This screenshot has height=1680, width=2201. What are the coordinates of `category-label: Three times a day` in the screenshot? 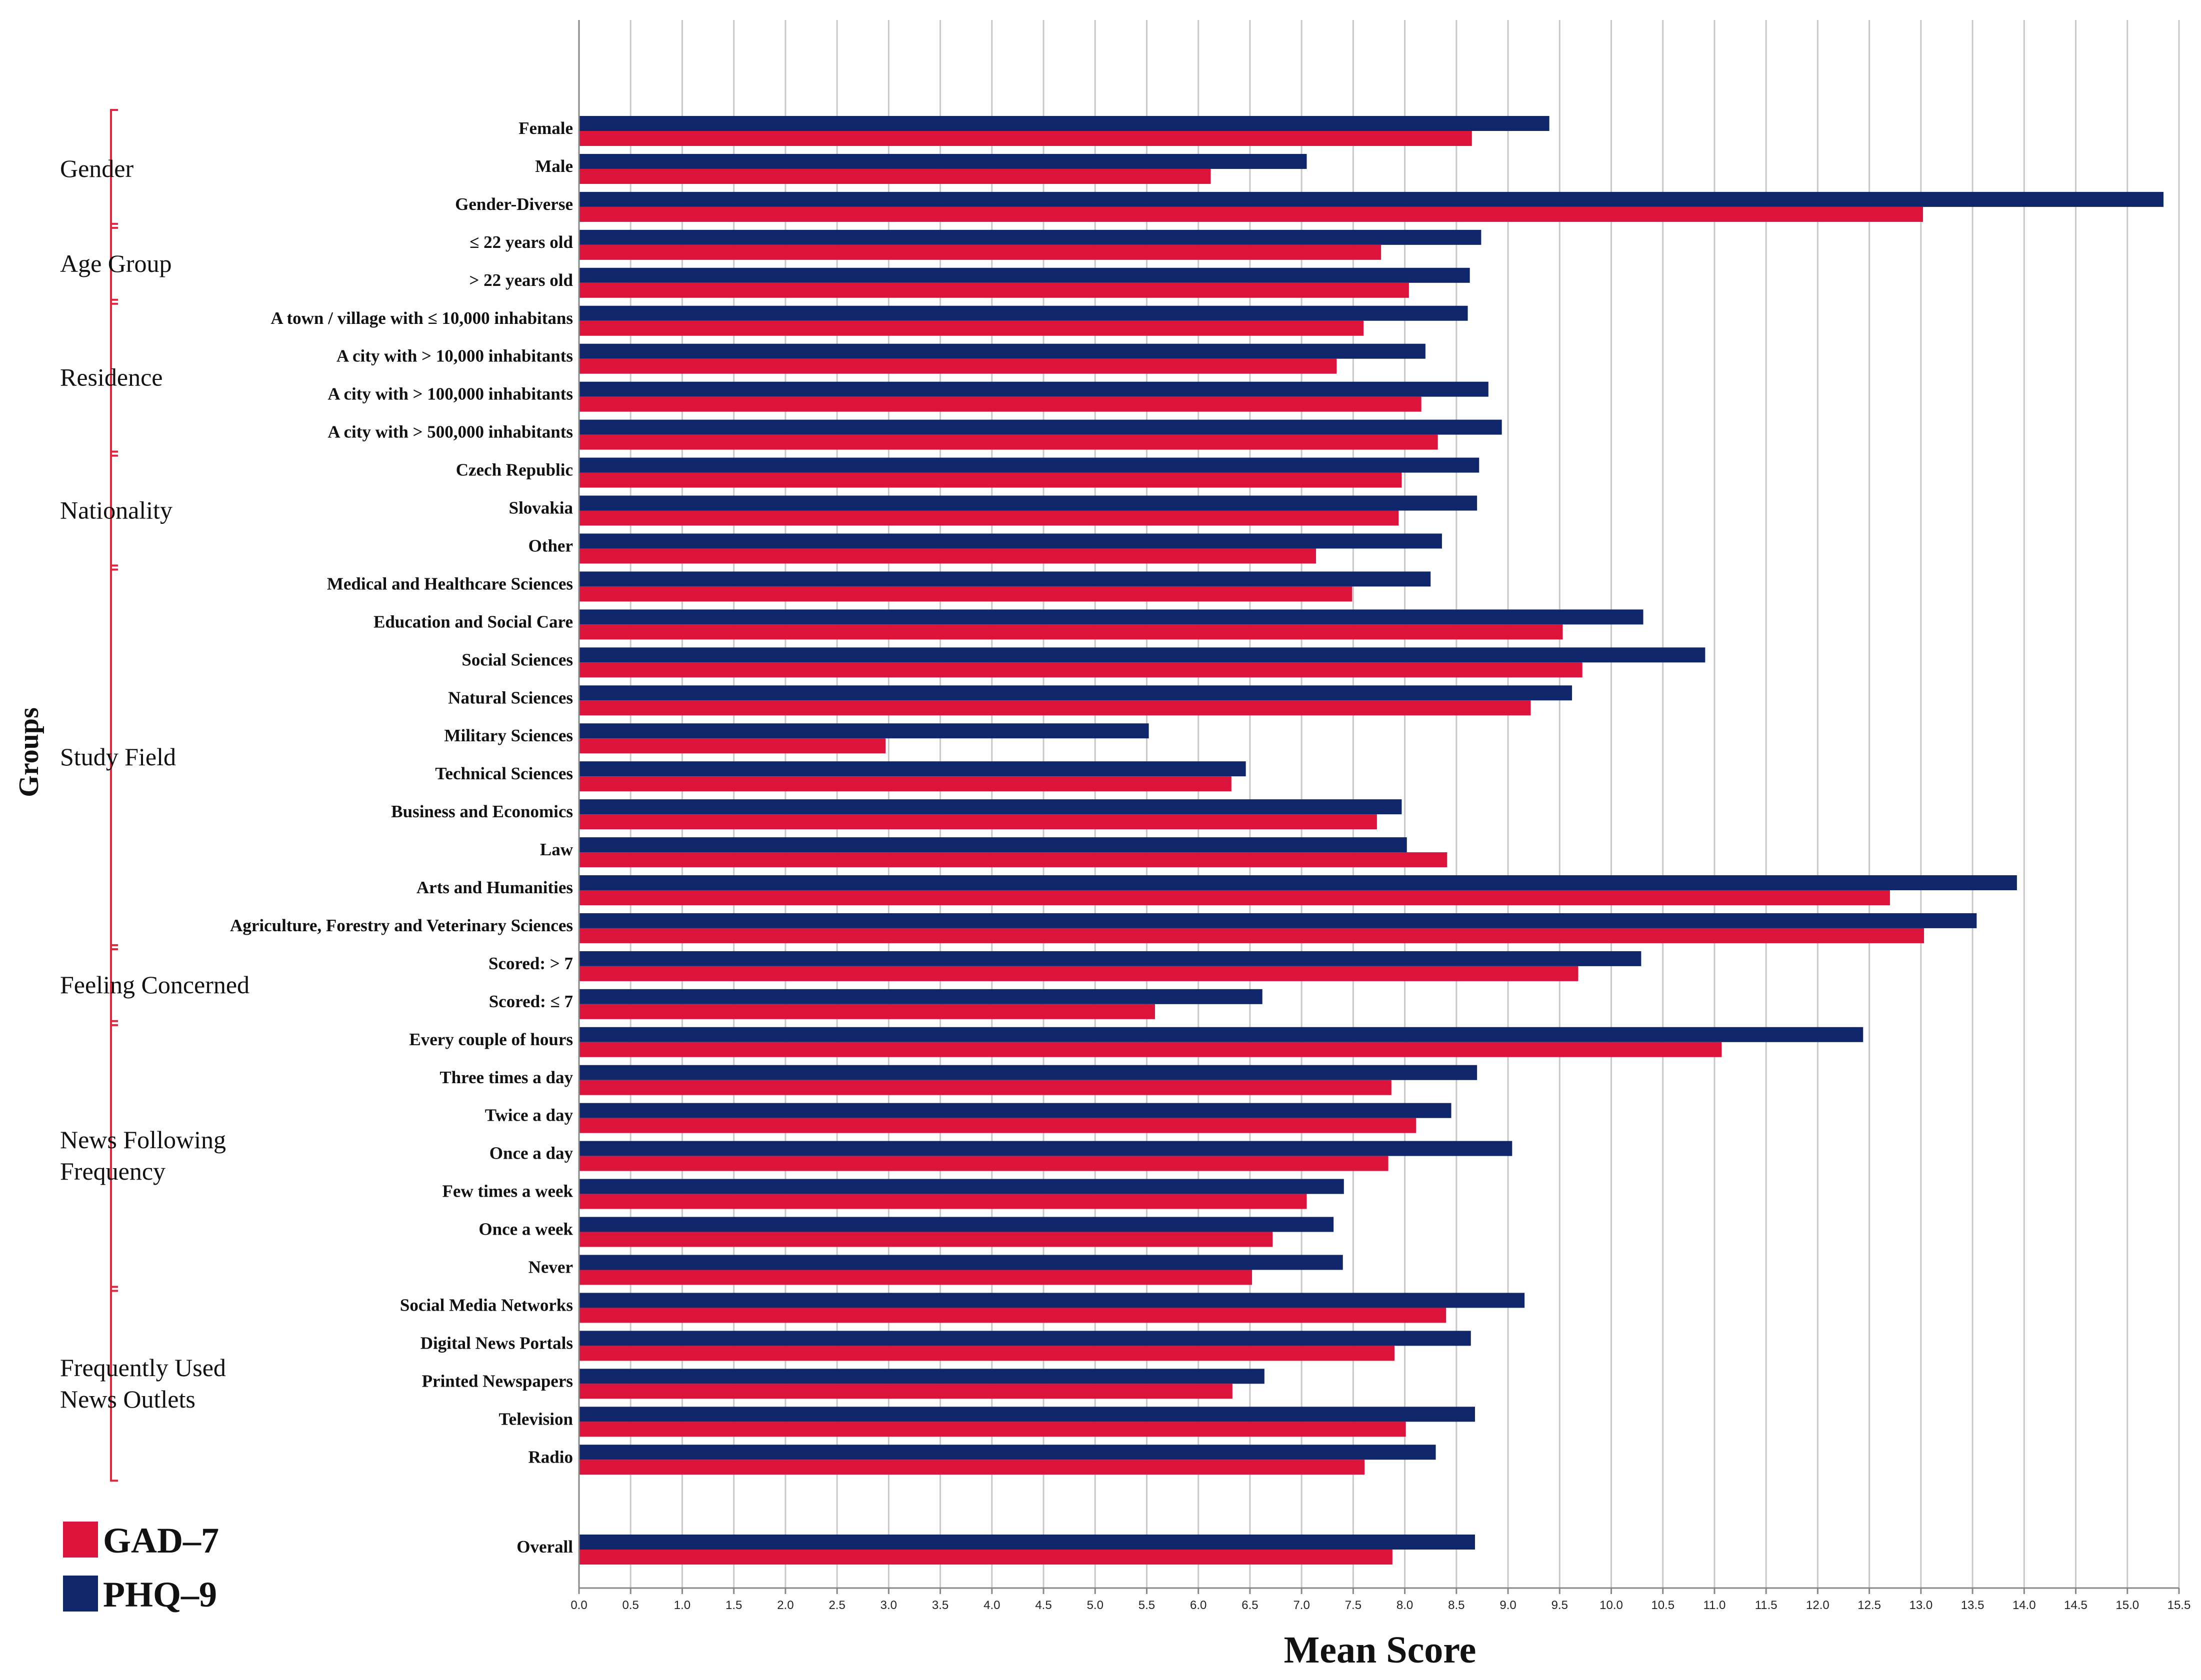 It's located at (506, 1077).